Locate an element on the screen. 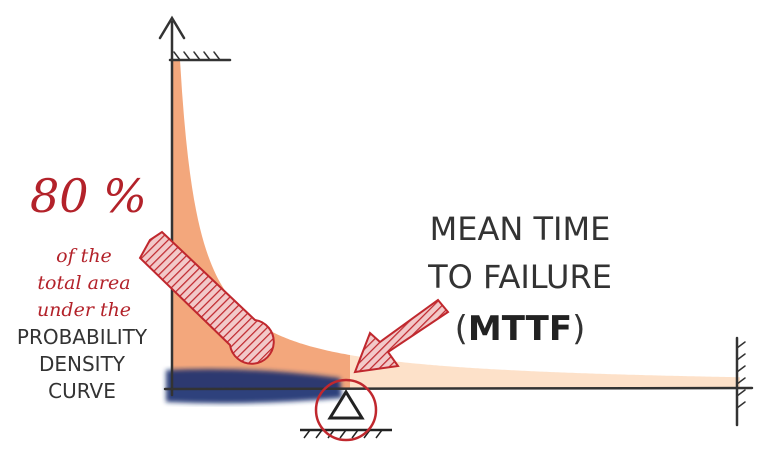 The width and height of the screenshot is (758, 452). left-arrow is located at coordinates (206, 297).